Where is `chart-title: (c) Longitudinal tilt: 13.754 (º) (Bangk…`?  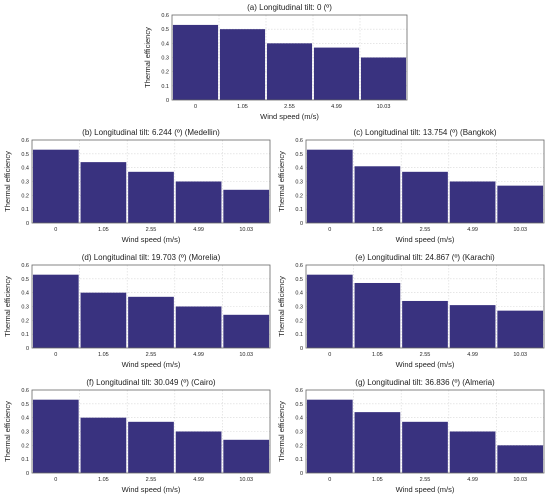
chart-title: (c) Longitudinal tilt: 13.754 (º) (Bangk… is located at coordinates (425, 132).